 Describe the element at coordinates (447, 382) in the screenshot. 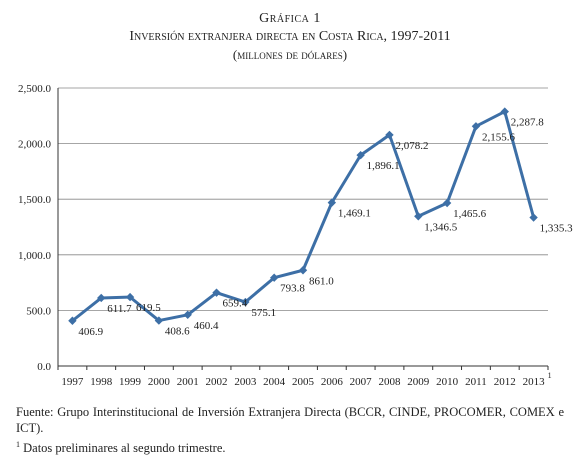

I see `x-tick-label: 2010` at that location.